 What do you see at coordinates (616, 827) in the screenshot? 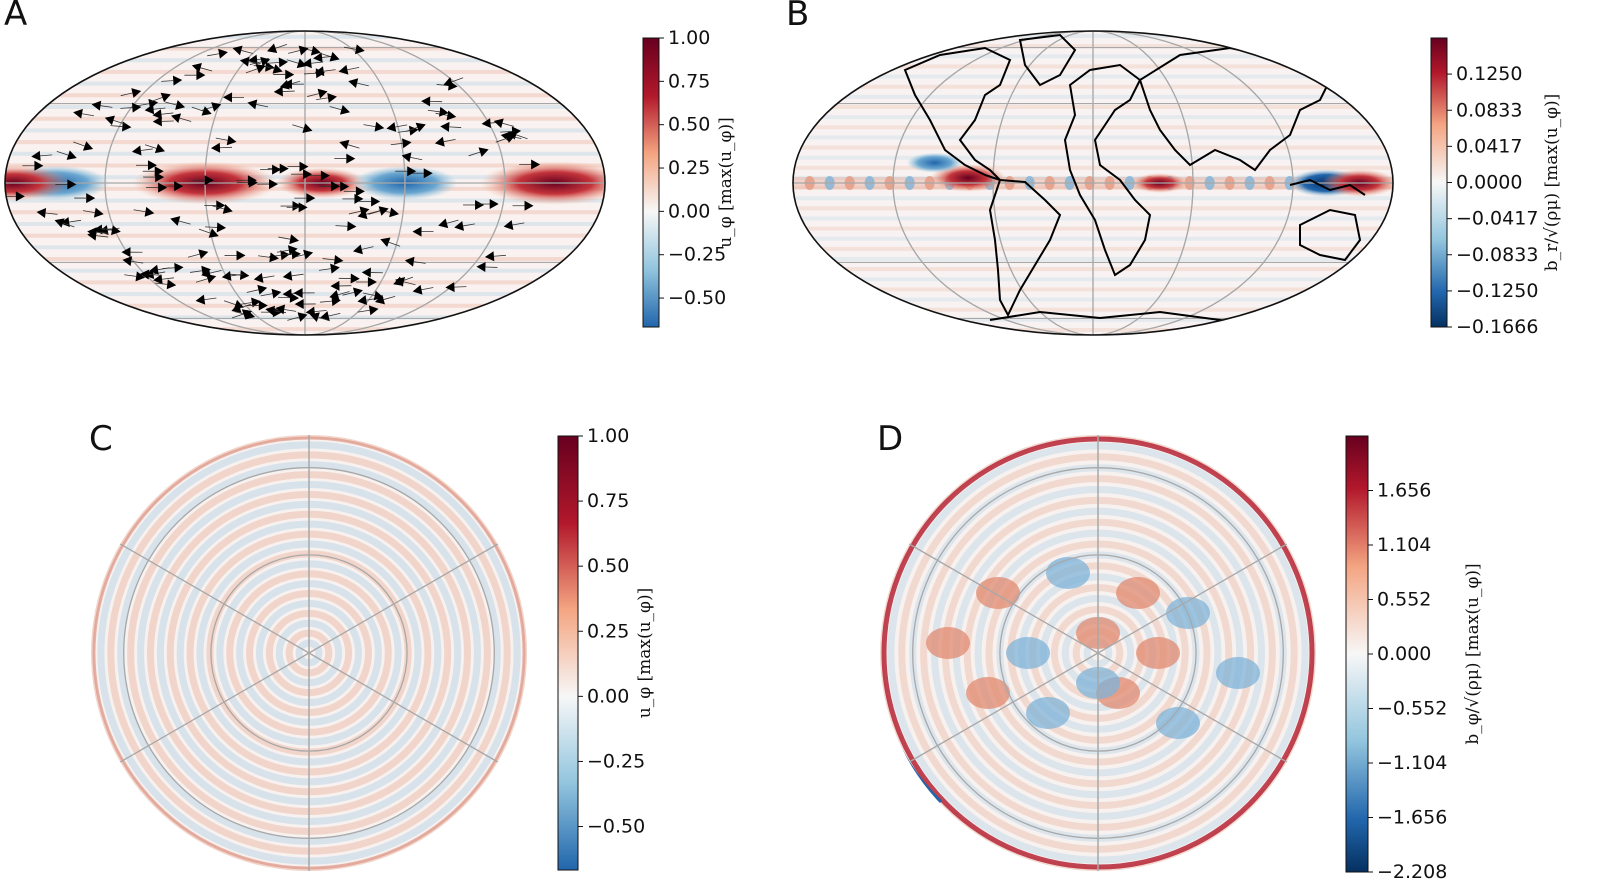
I see `colorbar-tick-label: −0.50` at bounding box center [616, 827].